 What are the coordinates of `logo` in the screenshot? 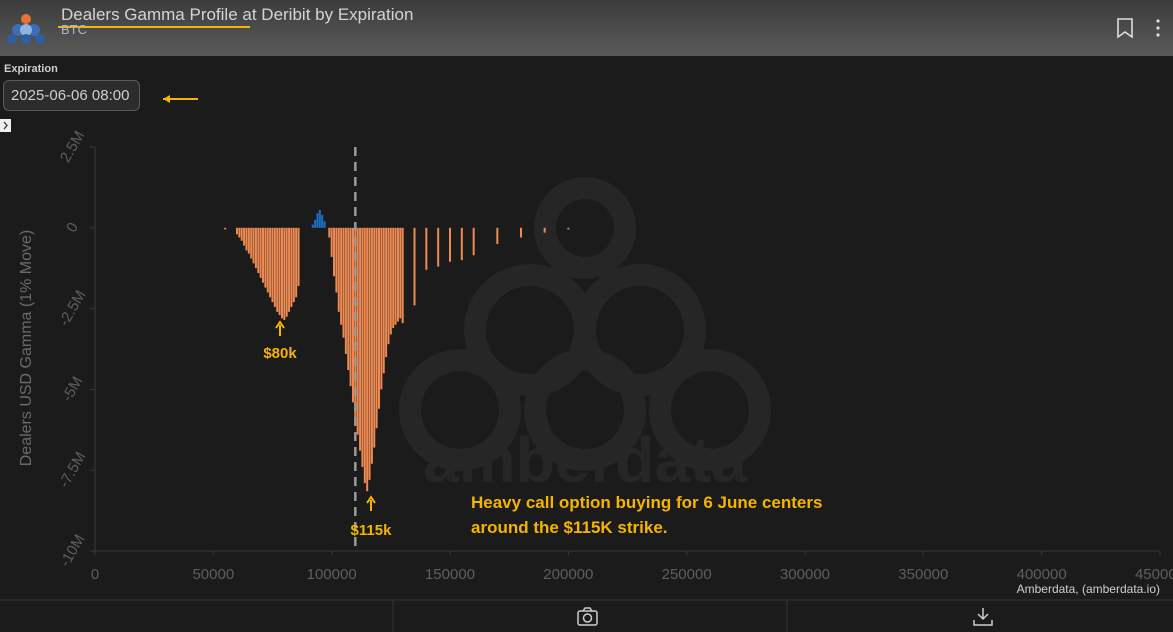 It's located at (26, 29).